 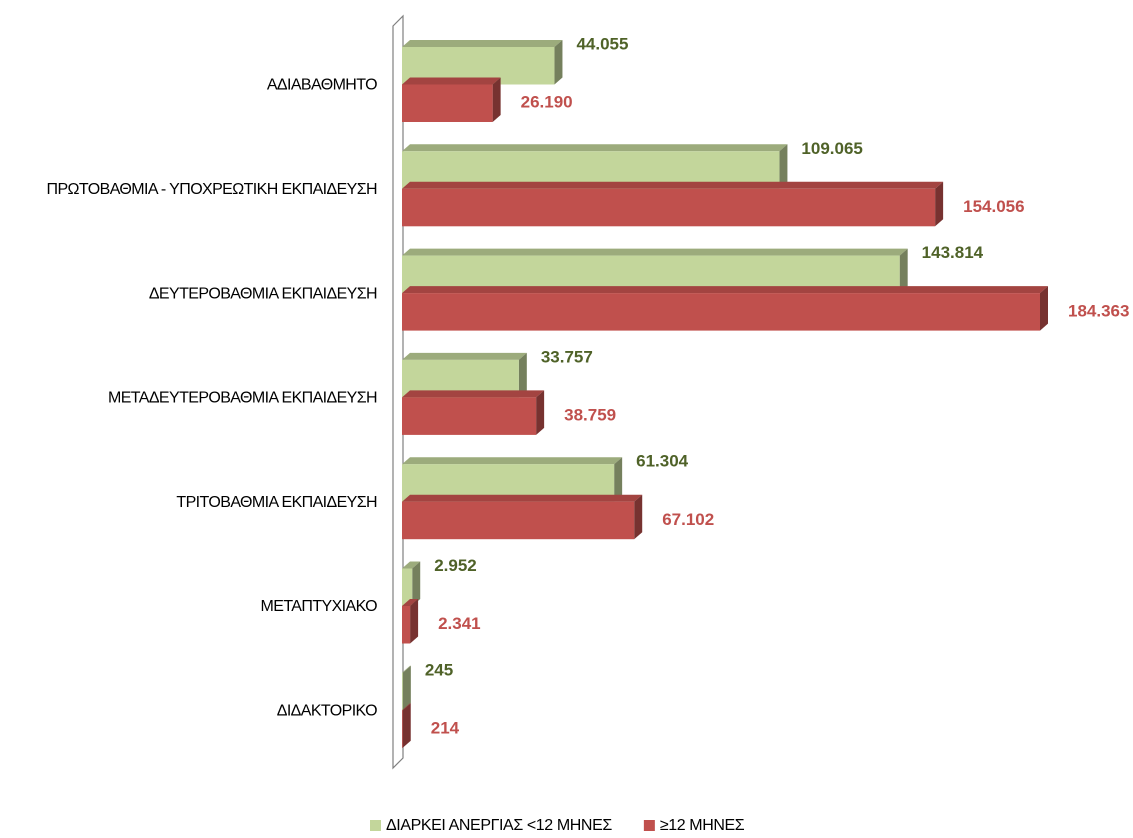 I want to click on value-label: 154.056, so click(x=993, y=206).